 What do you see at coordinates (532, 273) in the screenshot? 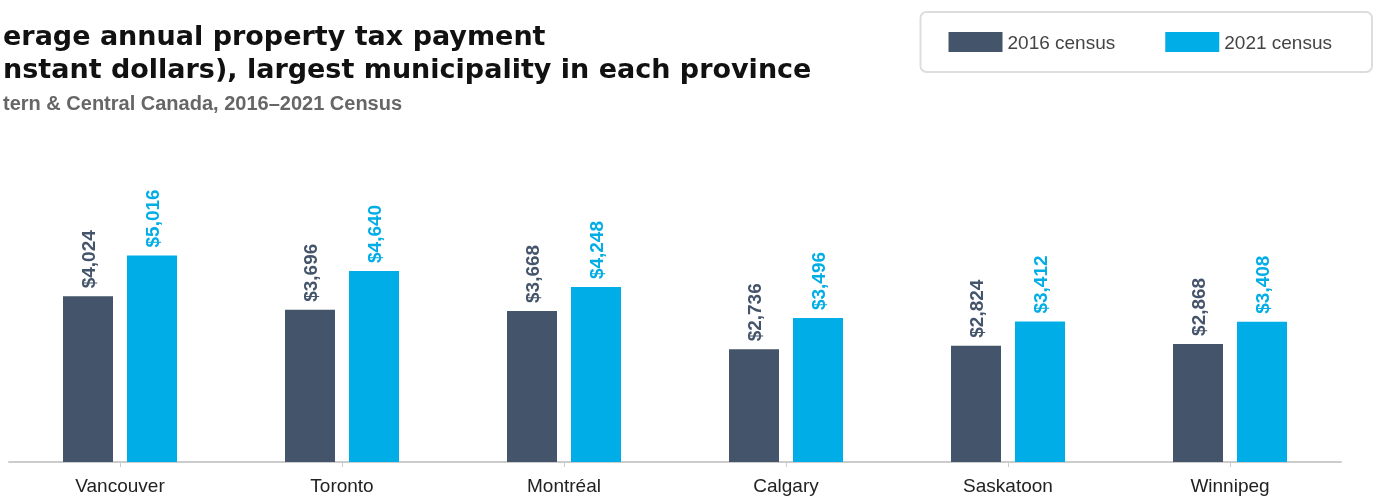
I see `data-label: $3,668` at bounding box center [532, 273].